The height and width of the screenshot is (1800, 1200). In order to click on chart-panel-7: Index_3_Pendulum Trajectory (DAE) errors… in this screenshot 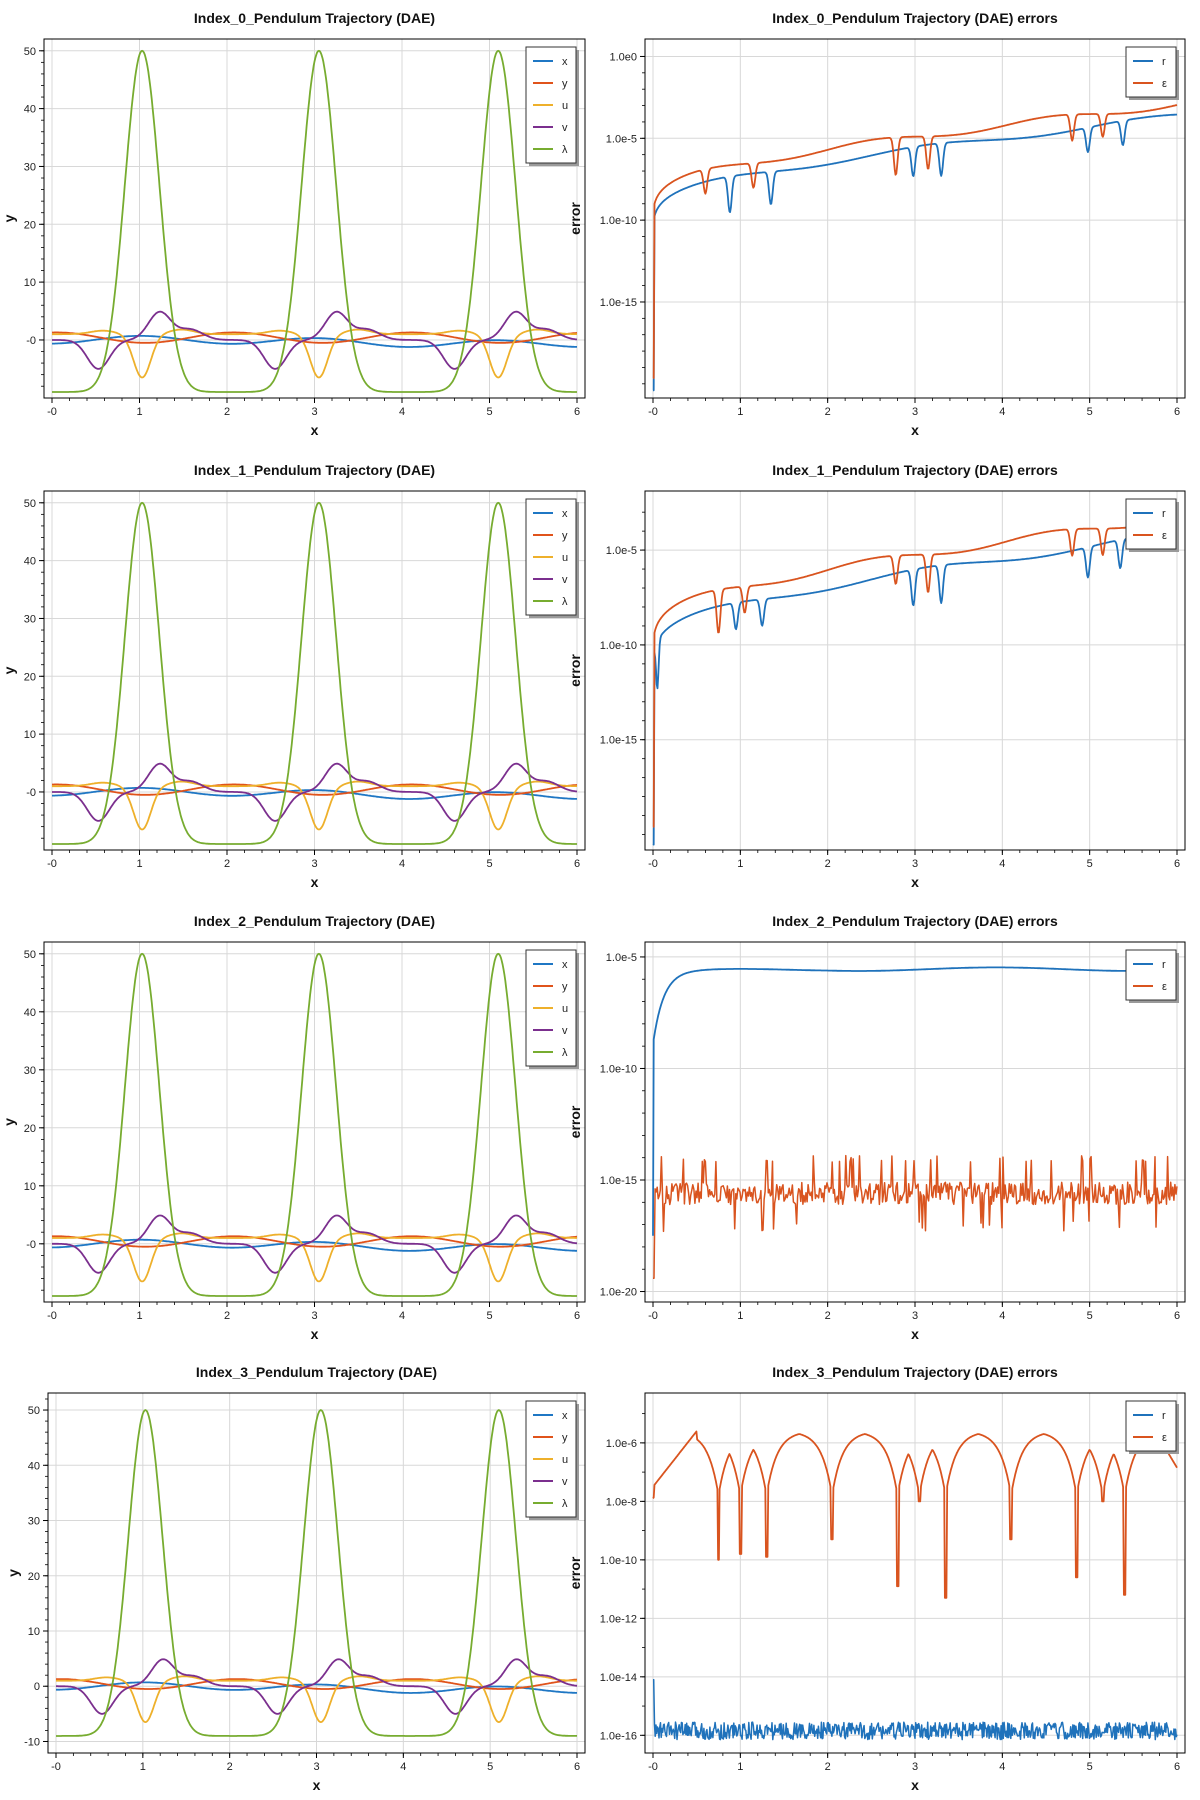, I will do `click(876, 1578)`.